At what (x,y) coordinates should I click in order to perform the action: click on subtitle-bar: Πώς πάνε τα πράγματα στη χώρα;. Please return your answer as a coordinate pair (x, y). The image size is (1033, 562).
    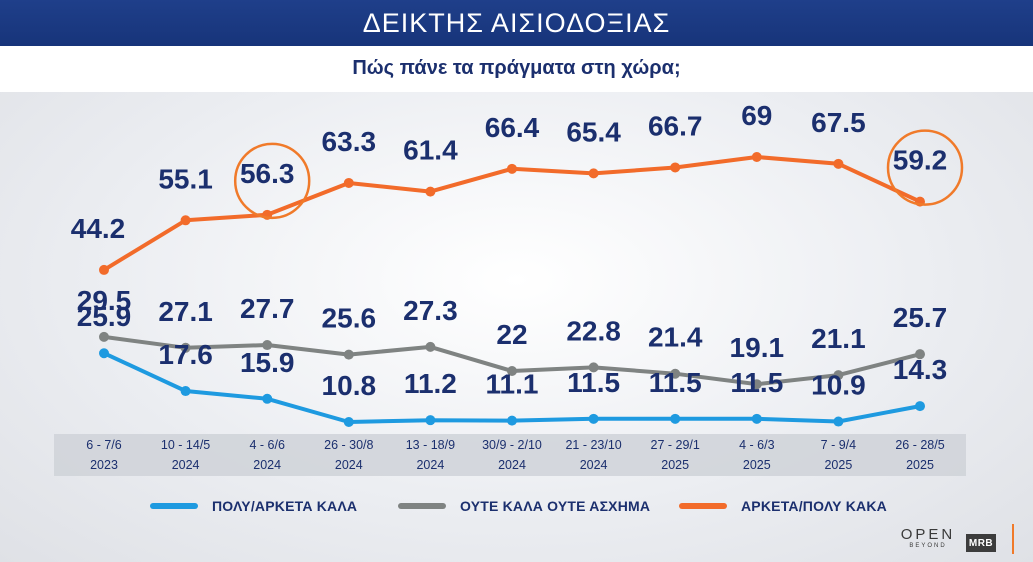
    Looking at the image, I should click on (516, 69).